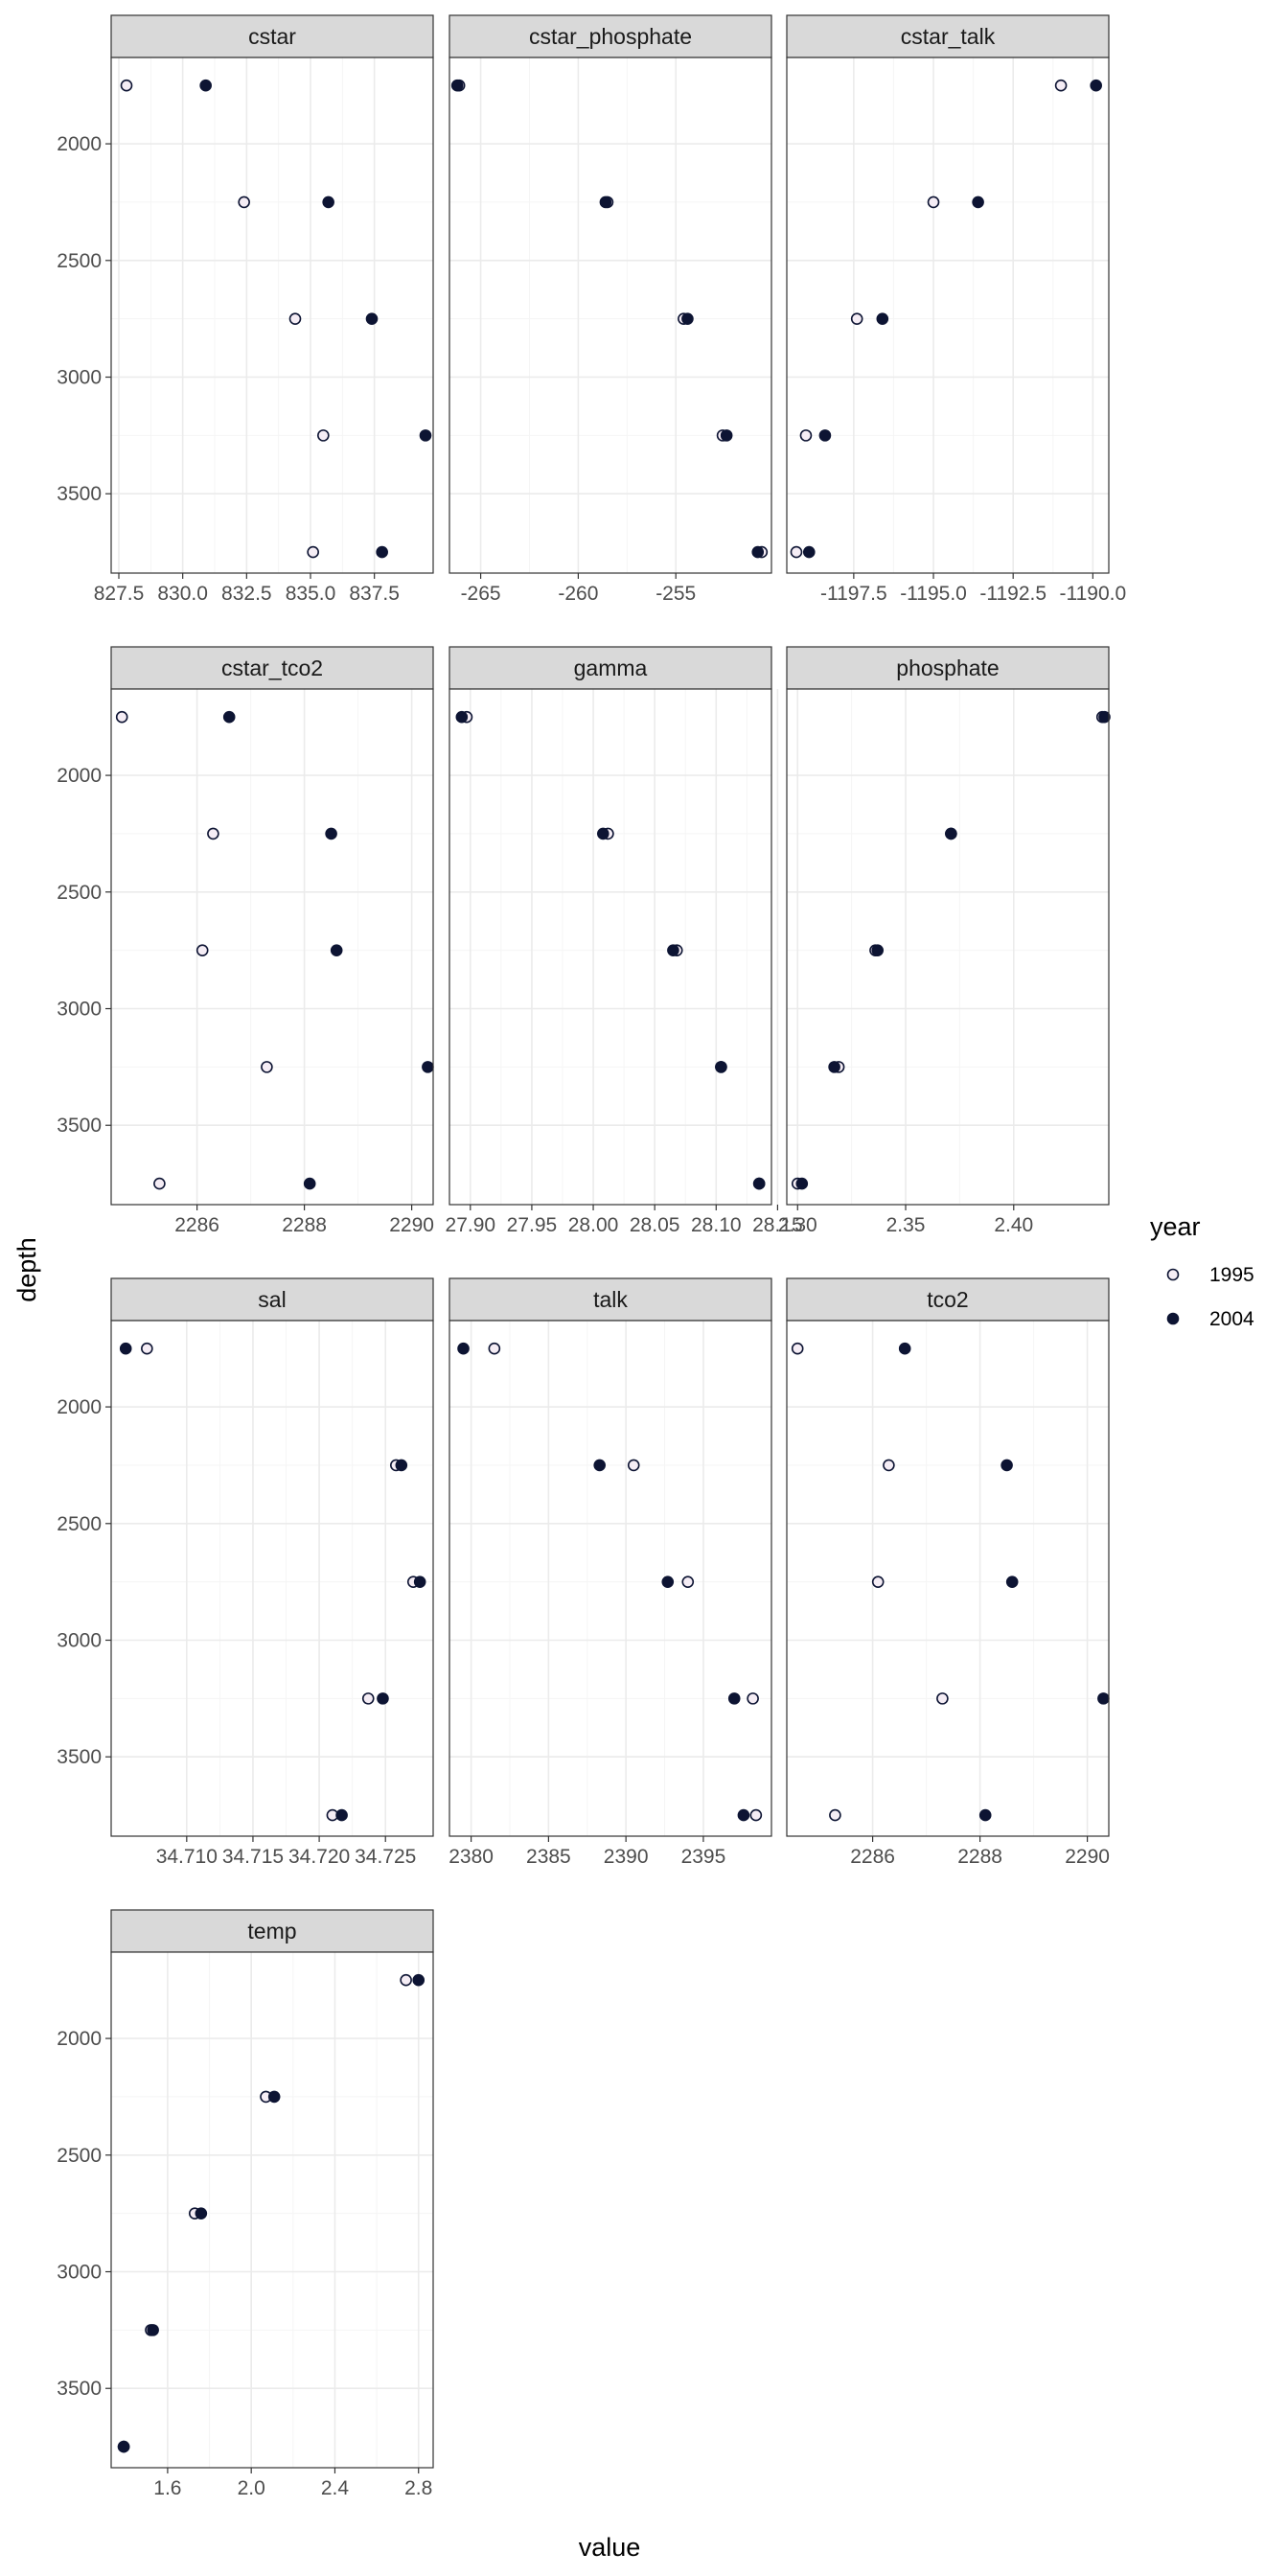 The height and width of the screenshot is (2576, 1288). I want to click on x-tick-label: 2290, so click(1087, 1857).